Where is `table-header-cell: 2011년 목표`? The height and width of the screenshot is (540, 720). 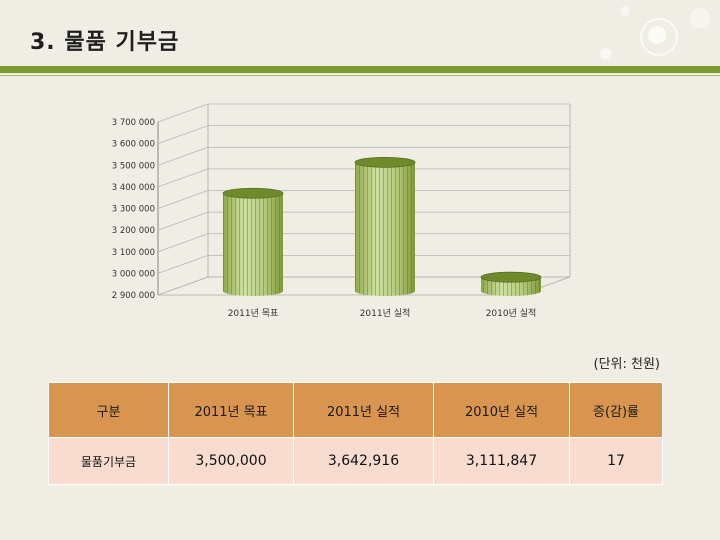 table-header-cell: 2011년 목표 is located at coordinates (231, 410).